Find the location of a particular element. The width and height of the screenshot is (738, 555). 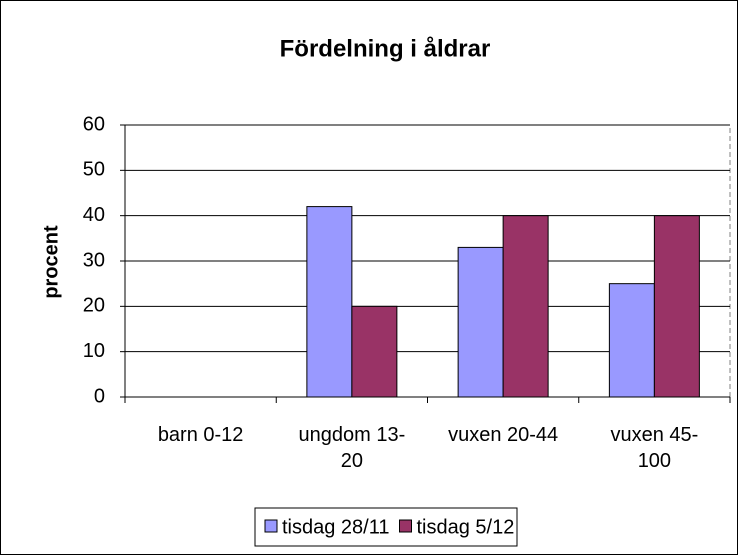

x-tick-label: barn 0-12 is located at coordinates (200, 435).